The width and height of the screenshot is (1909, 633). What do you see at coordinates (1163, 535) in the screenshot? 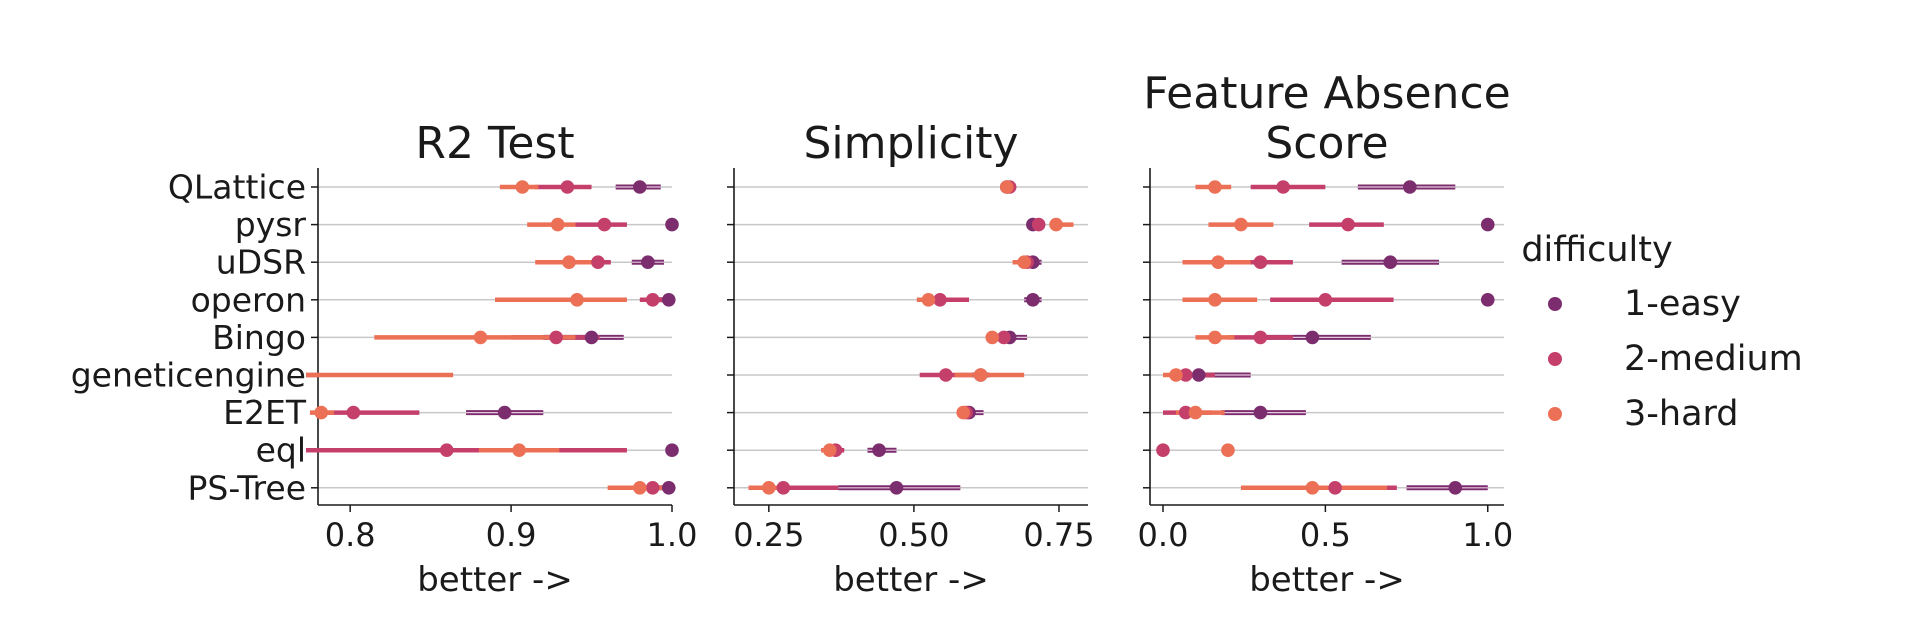
I see `x-tick-label: 0.0` at bounding box center [1163, 535].